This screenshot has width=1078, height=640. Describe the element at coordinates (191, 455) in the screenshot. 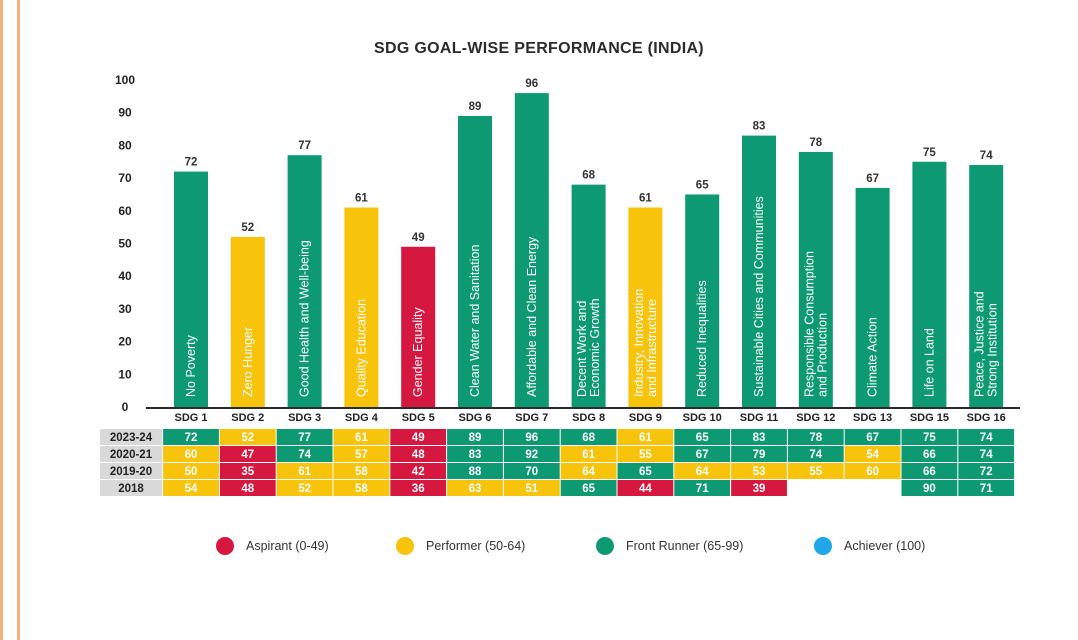

I see `score-cell-value: 60` at that location.